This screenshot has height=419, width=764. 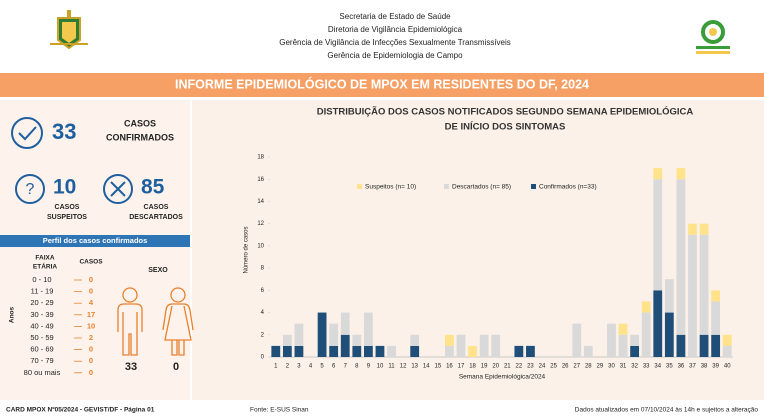 What do you see at coordinates (369, 367) in the screenshot?
I see `x-tick-label: 9` at bounding box center [369, 367].